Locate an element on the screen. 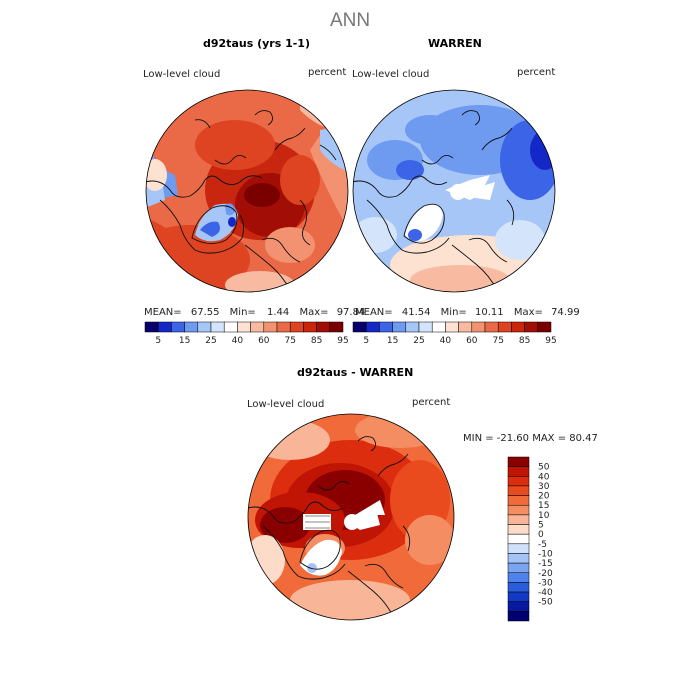  panel-title-bottom: d92taus - WARREN is located at coordinates (355, 372).